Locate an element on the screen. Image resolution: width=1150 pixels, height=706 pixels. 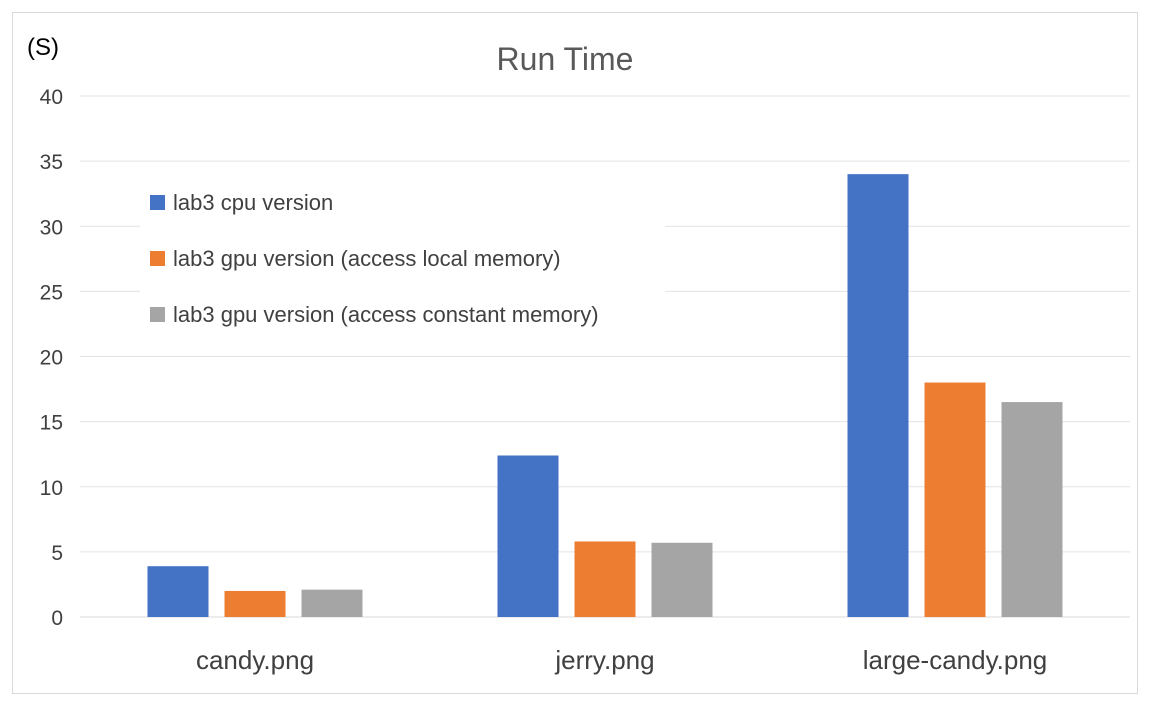
x-tick-label: large-candy.png is located at coordinates (955, 660).